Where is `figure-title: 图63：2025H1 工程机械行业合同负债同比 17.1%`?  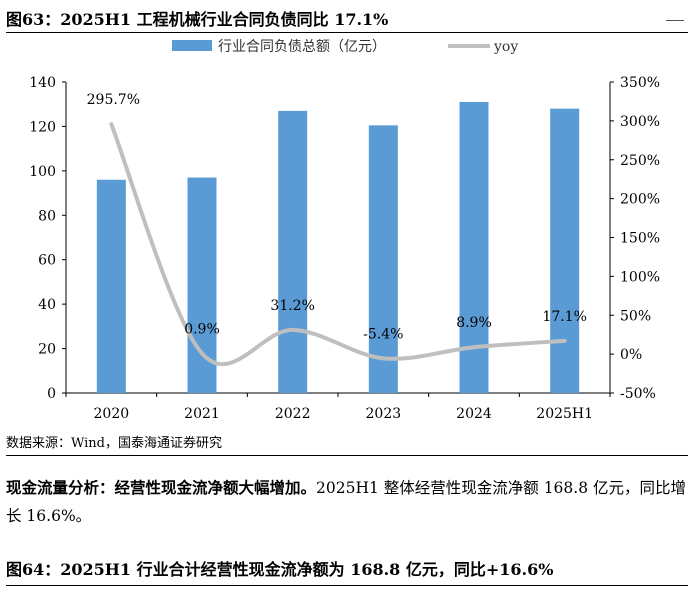
figure-title: 图63：2025H1 工程机械行业合同负债同比 17.1% is located at coordinates (197, 19).